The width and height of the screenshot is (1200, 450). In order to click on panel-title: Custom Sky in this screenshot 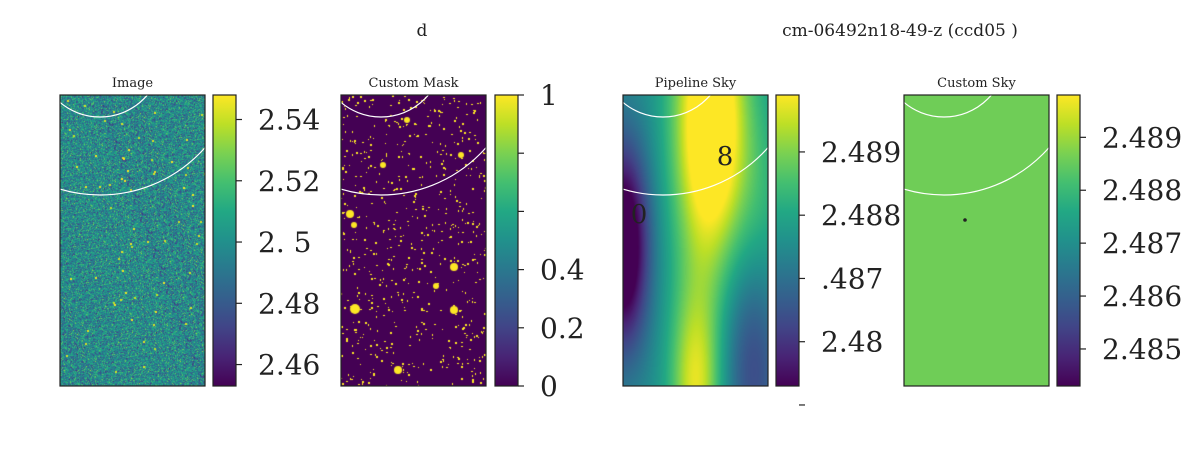, I will do `click(976, 83)`.